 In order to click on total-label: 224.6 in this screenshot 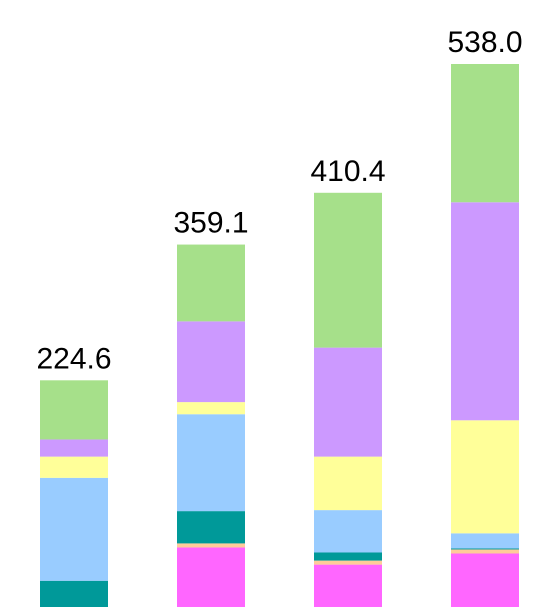, I will do `click(73, 358)`.